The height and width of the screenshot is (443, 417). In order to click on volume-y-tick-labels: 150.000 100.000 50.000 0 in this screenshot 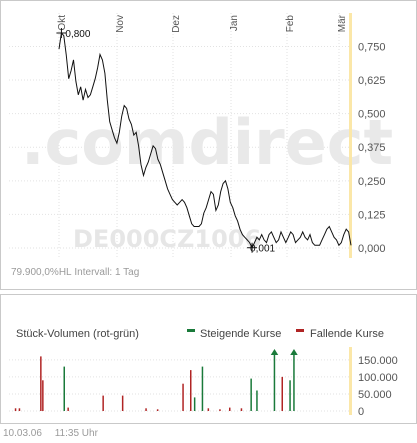, I will do `click(378, 386)`.